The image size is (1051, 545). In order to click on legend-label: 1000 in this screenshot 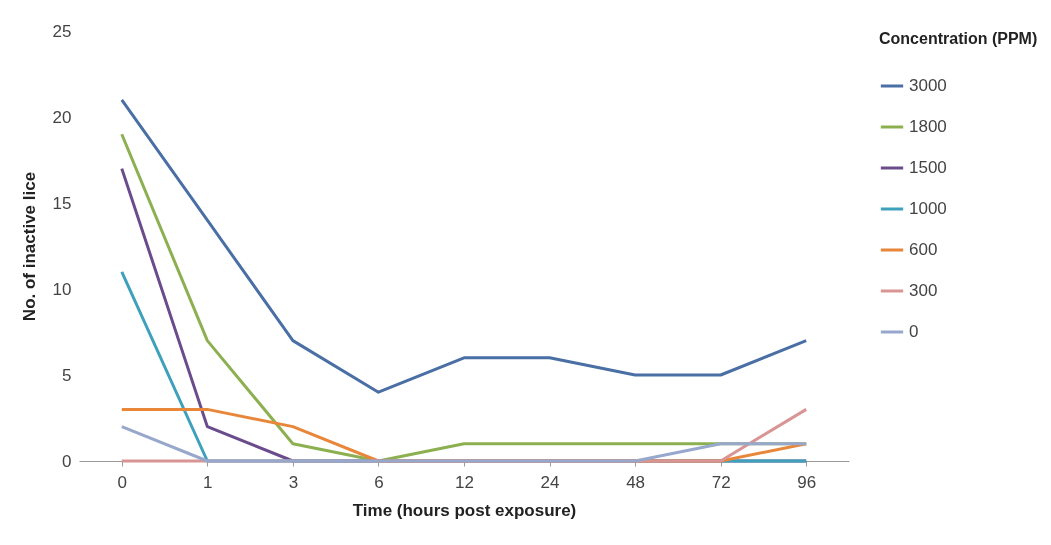, I will do `click(928, 208)`.